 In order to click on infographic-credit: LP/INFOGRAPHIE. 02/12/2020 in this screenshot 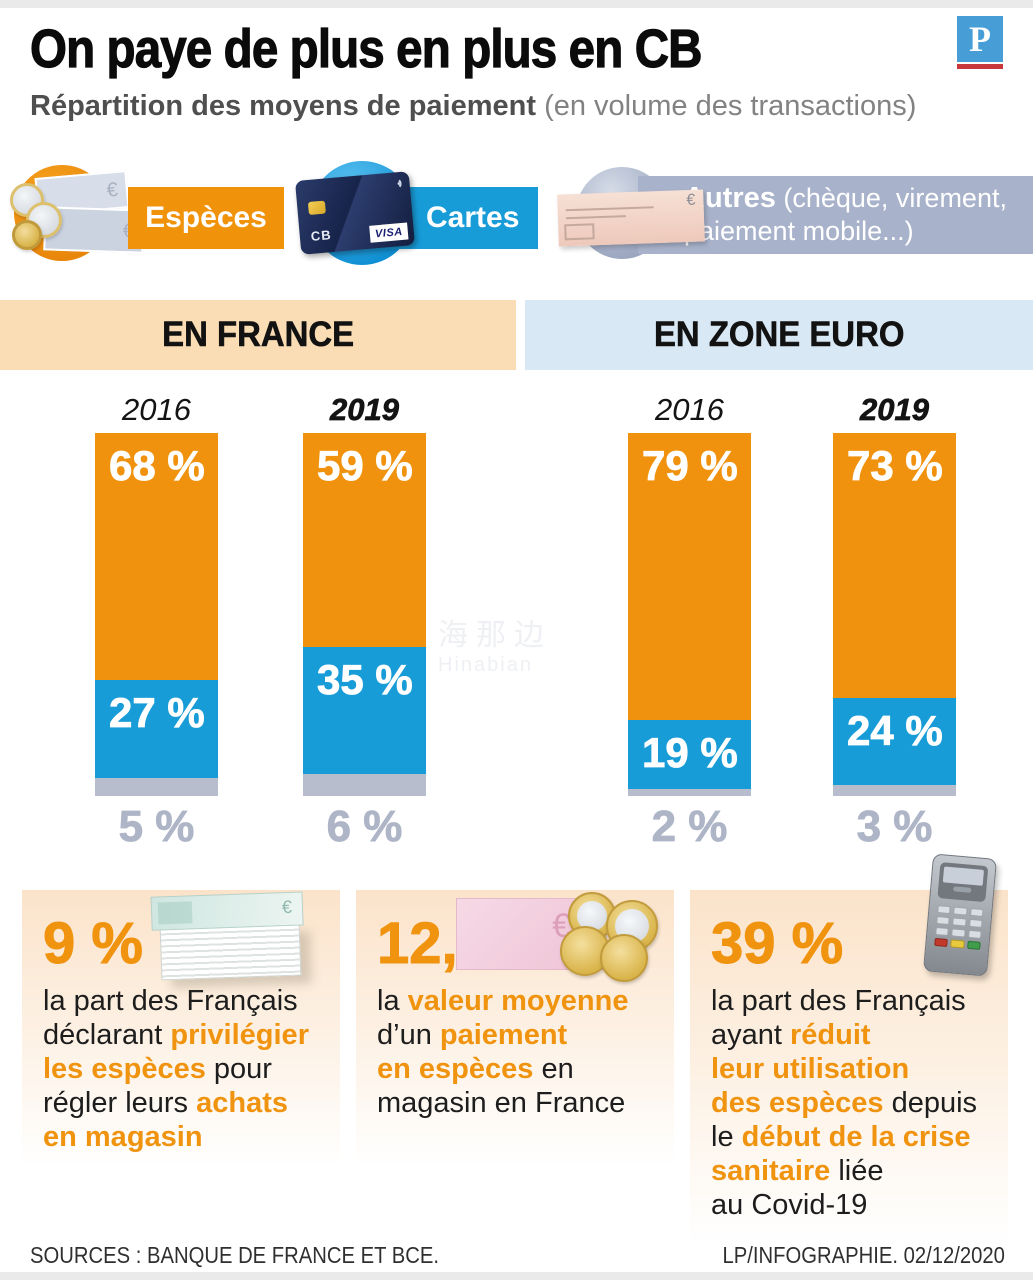, I will do `click(863, 1255)`.